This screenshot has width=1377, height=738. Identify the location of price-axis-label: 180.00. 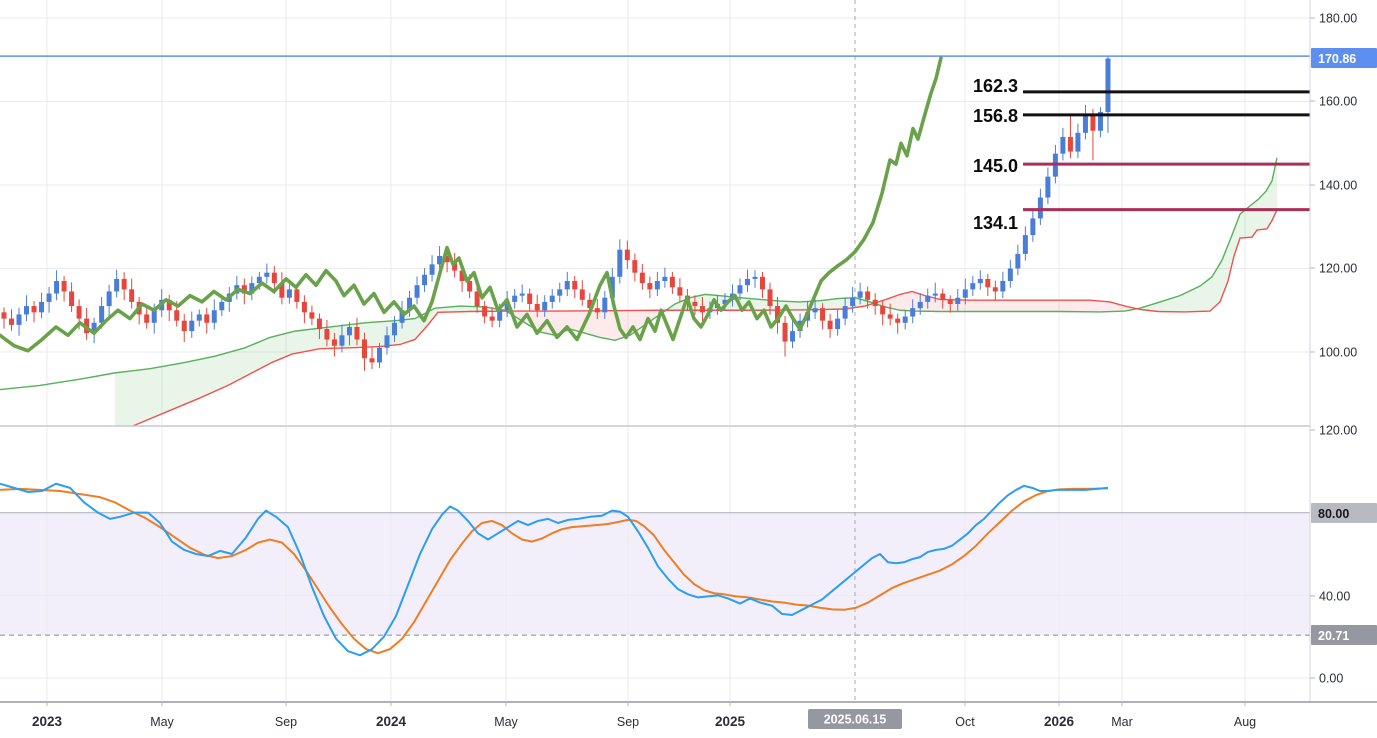
(1338, 19).